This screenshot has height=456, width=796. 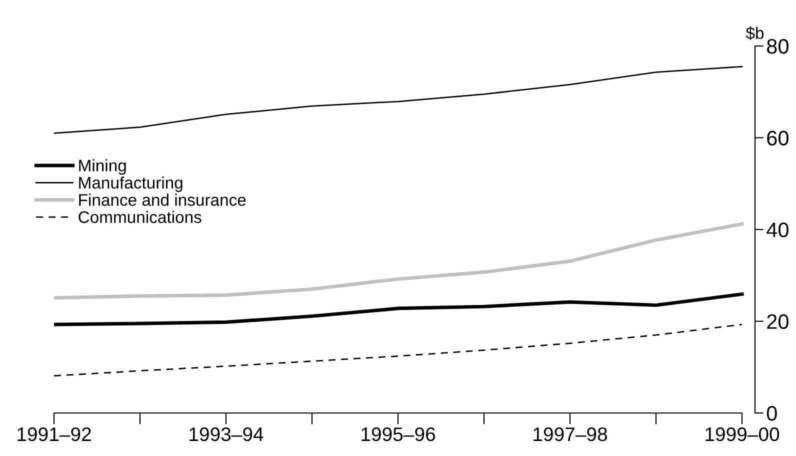 What do you see at coordinates (755, 33) in the screenshot?
I see `y-axis-title: $b` at bounding box center [755, 33].